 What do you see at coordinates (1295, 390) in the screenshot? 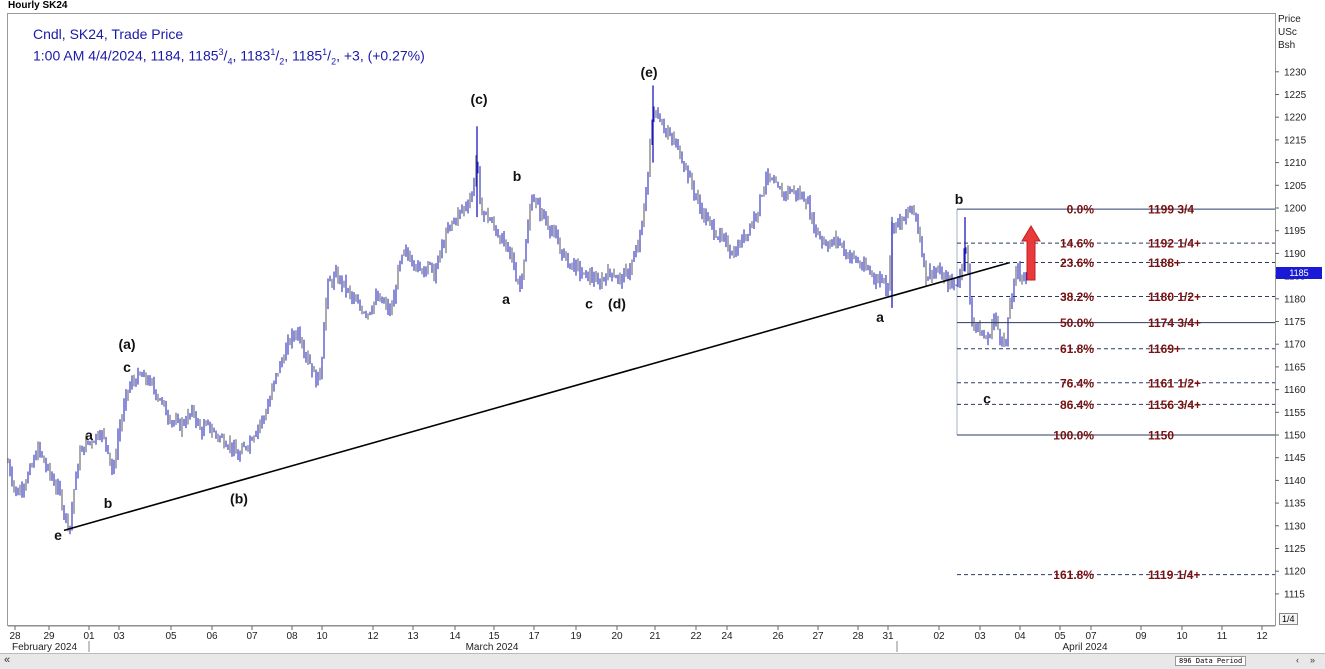
I see `y-tick-label: 1160` at bounding box center [1295, 390].